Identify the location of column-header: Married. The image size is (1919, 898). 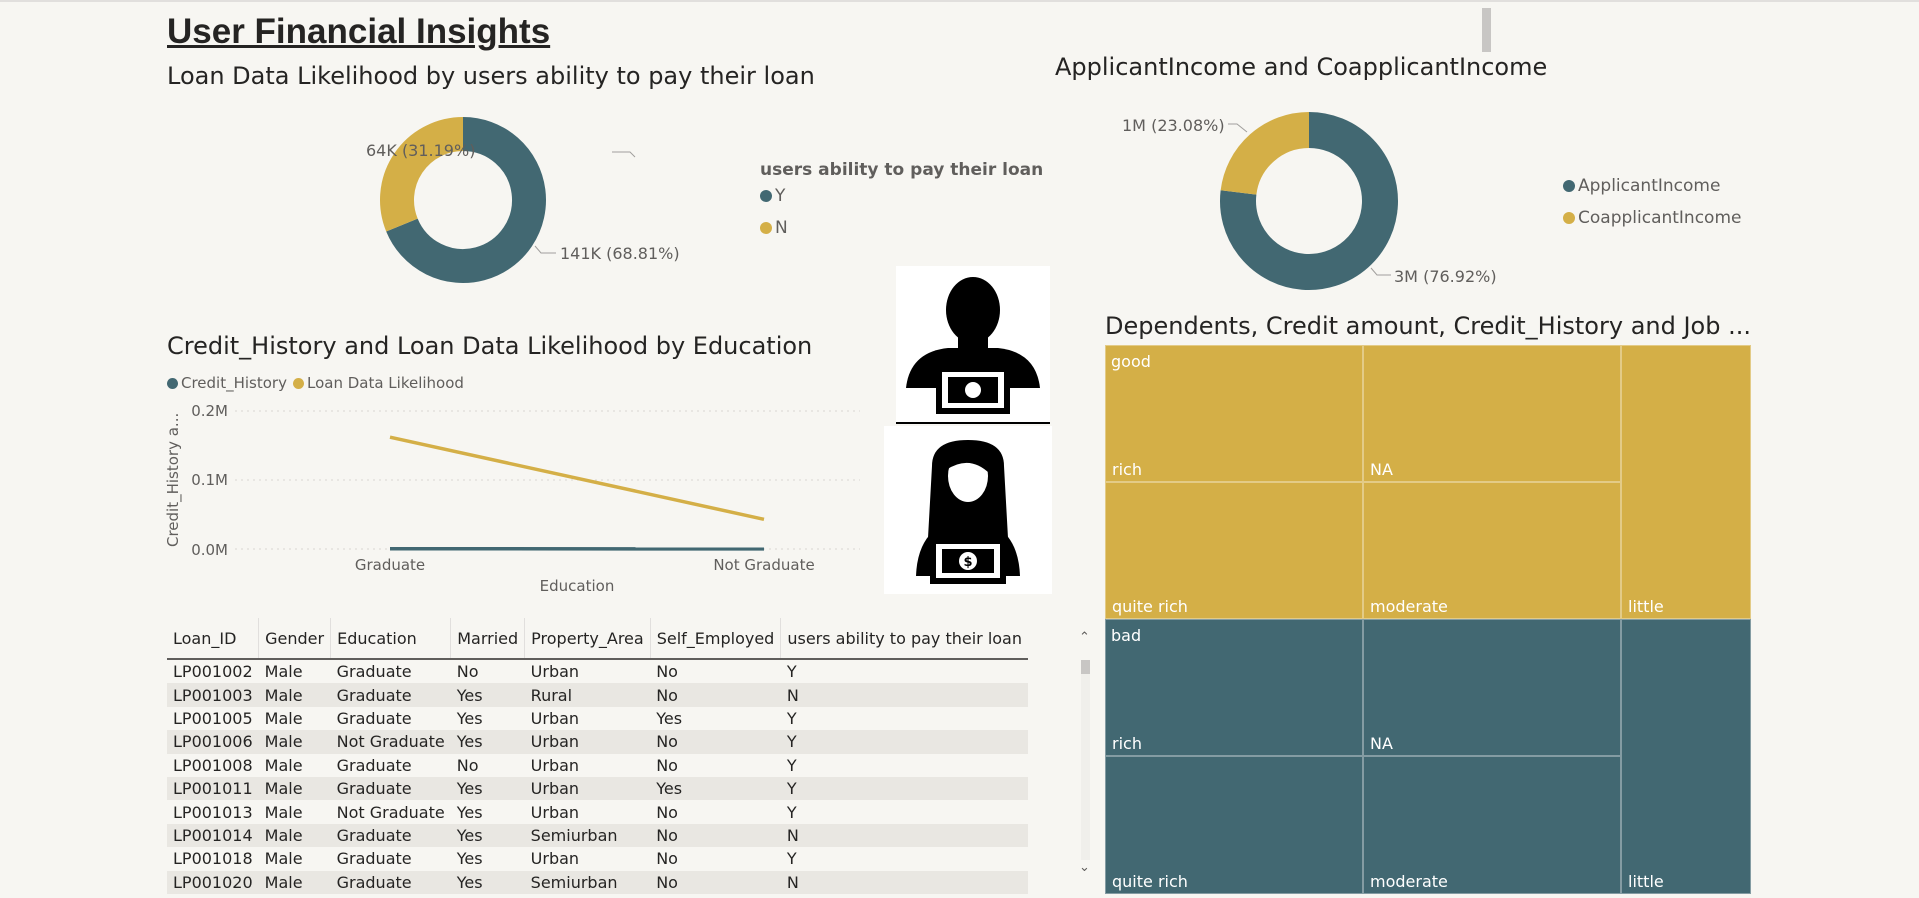
(487, 639).